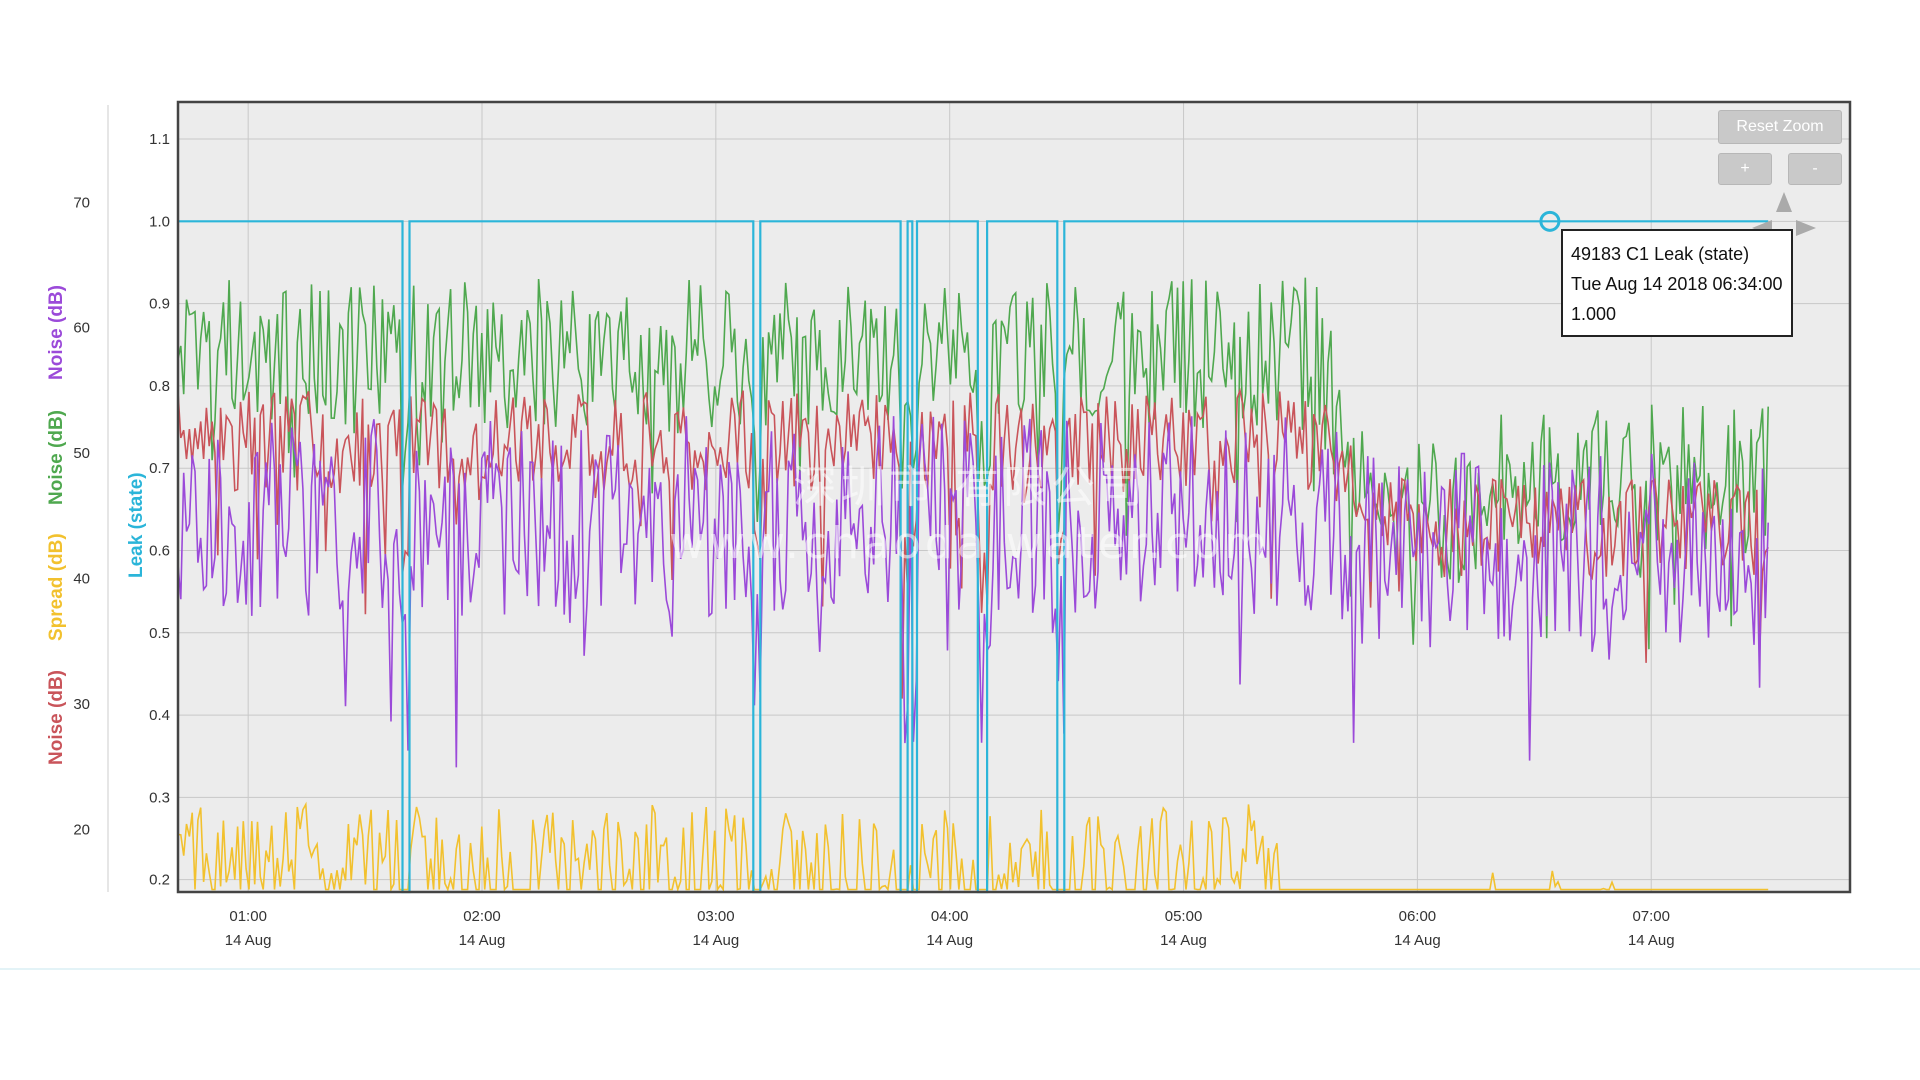  What do you see at coordinates (159, 797) in the screenshot?
I see `leak-tick-label: 0.3` at bounding box center [159, 797].